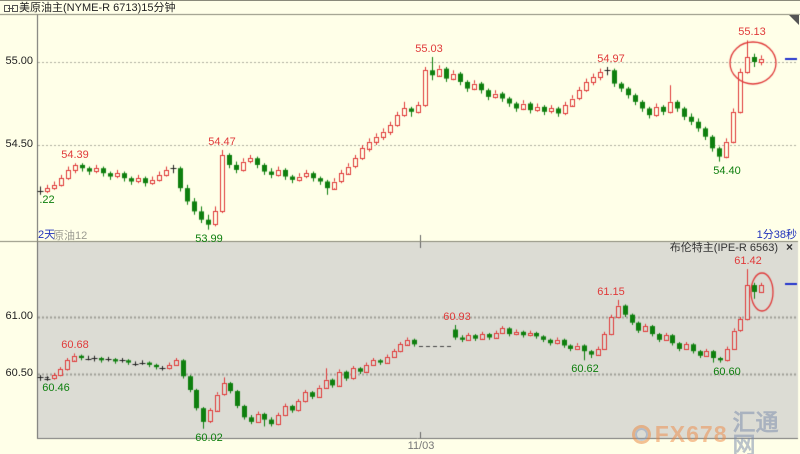 The image size is (800, 454). I want to click on price-label: 54.97, so click(611, 59).